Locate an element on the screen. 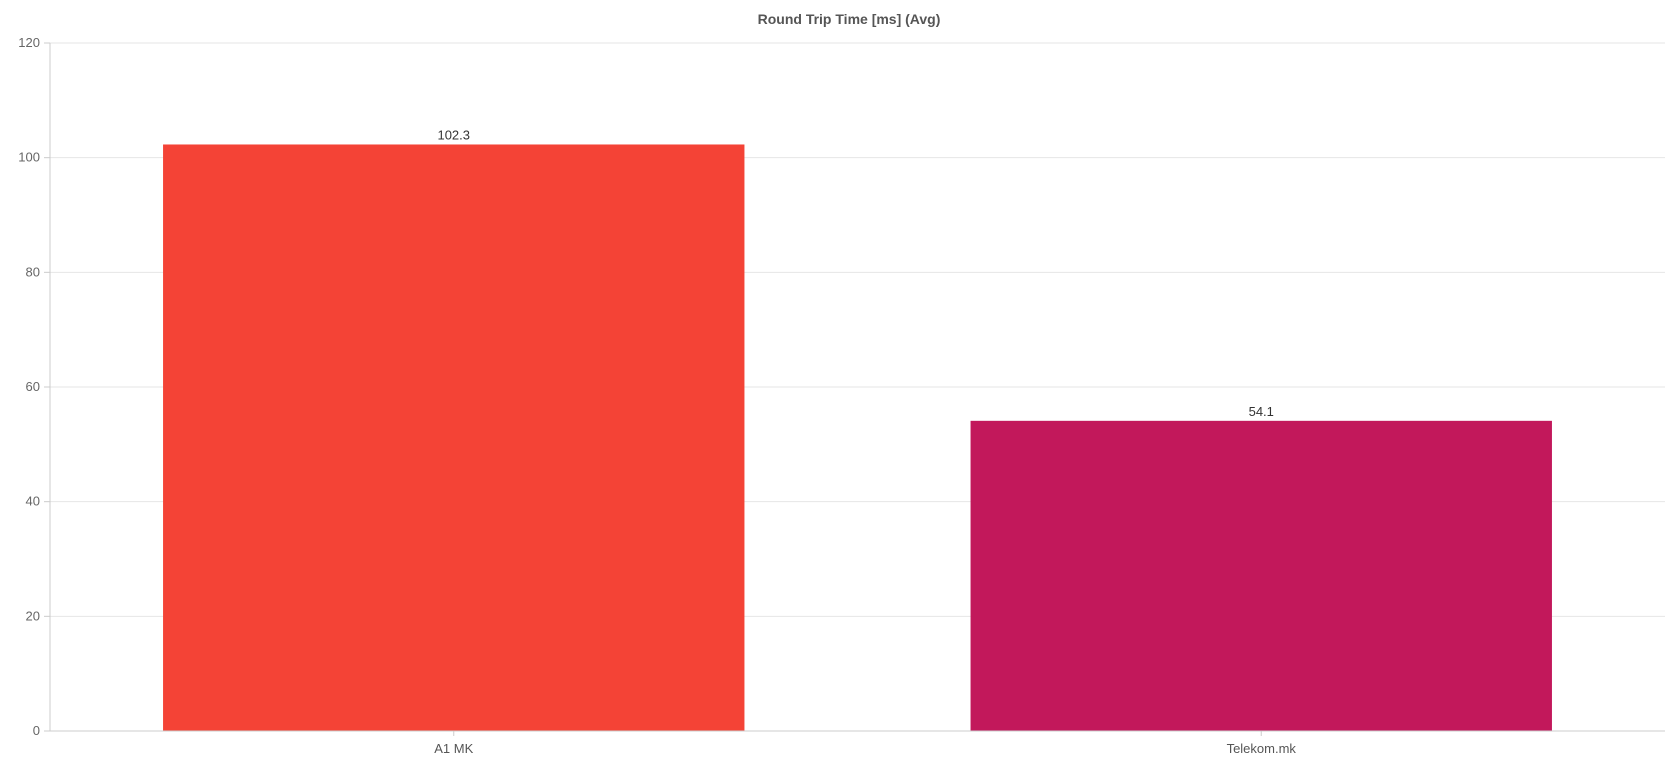 This screenshot has height=762, width=1665. y-tick-label: 120 is located at coordinates (29, 42).